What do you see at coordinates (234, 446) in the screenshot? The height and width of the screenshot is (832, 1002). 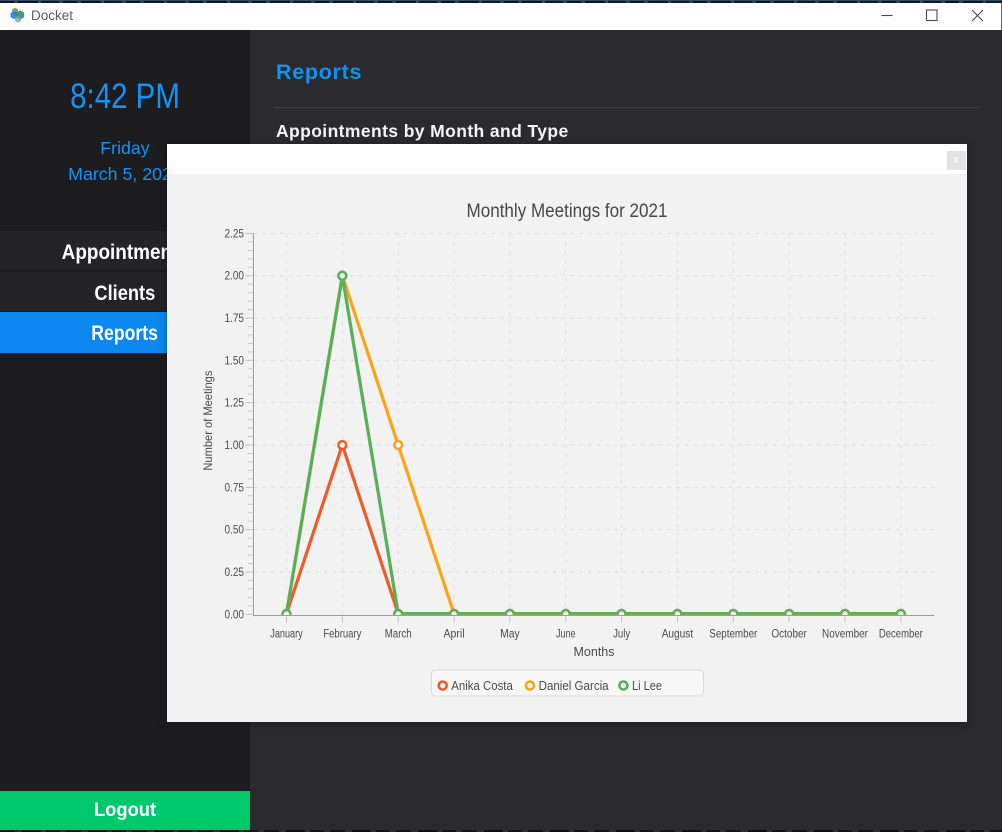 I see `svg-text: 1.00` at bounding box center [234, 446].